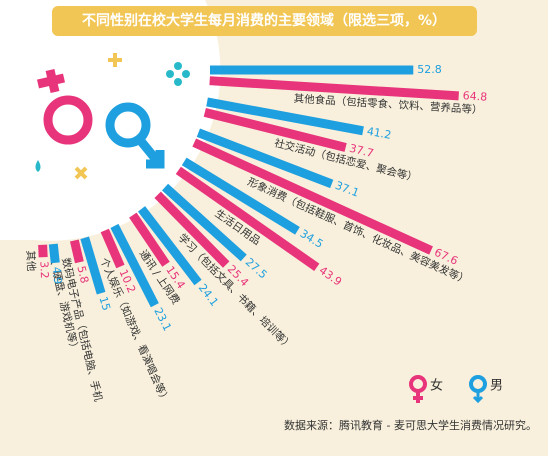 Image resolution: width=548 pixels, height=456 pixels. What do you see at coordinates (426, 389) in the screenshot?
I see `legend-item: 女` at bounding box center [426, 389].